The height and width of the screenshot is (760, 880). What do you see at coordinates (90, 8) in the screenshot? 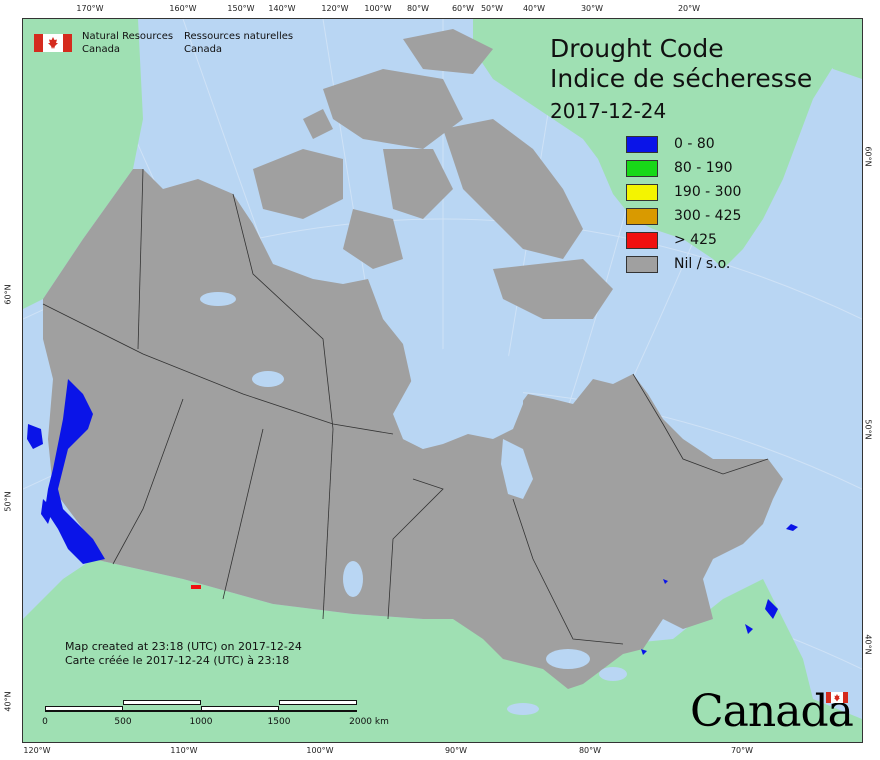
I see `graticule-label: 170°W` at bounding box center [90, 8].